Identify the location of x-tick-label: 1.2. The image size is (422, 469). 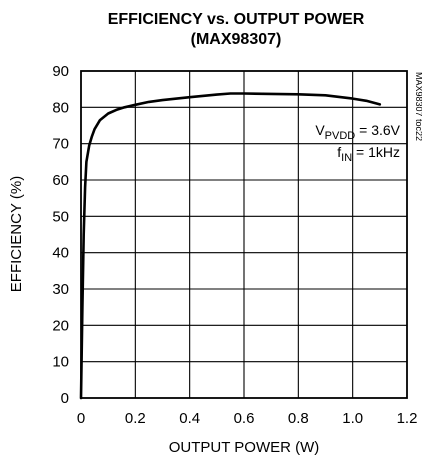
(407, 418).